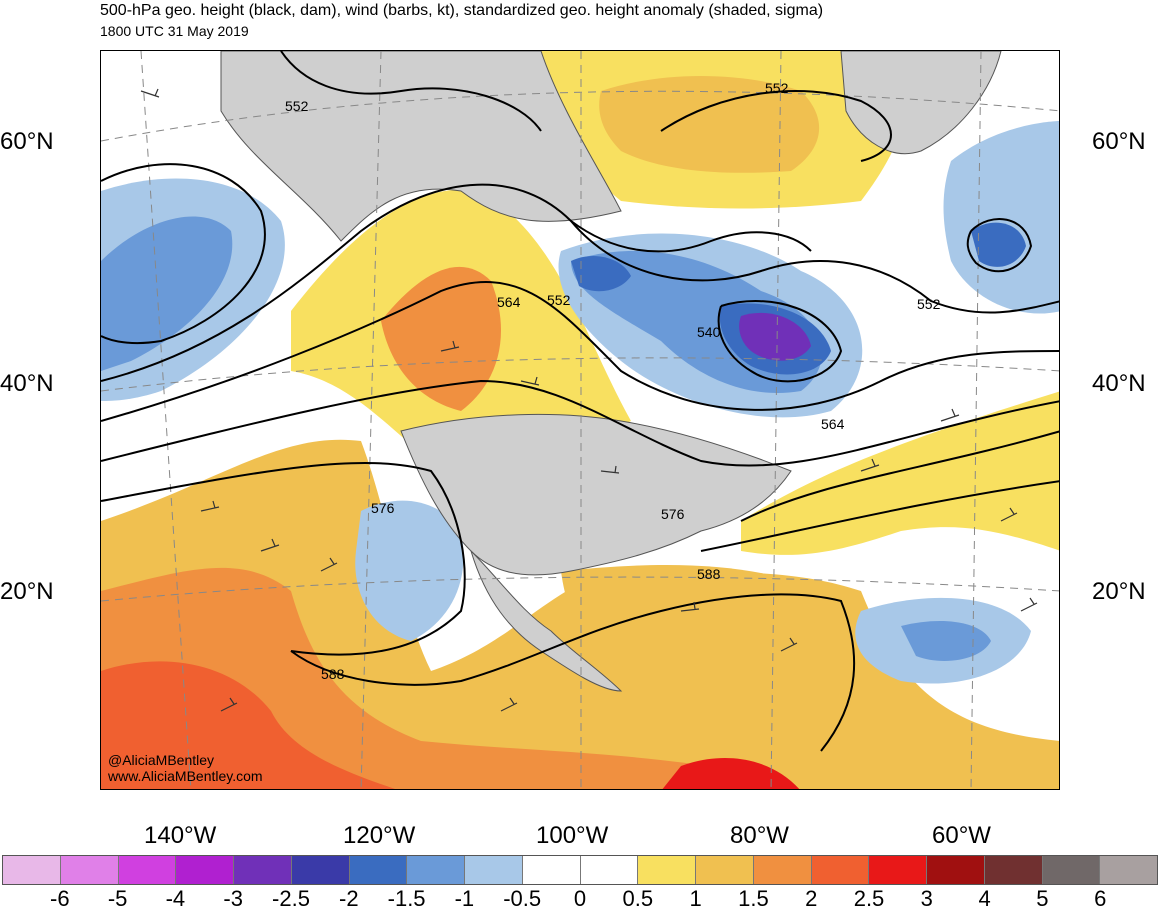  I want to click on negative-anomaly-labrador-core, so click(998, 244).